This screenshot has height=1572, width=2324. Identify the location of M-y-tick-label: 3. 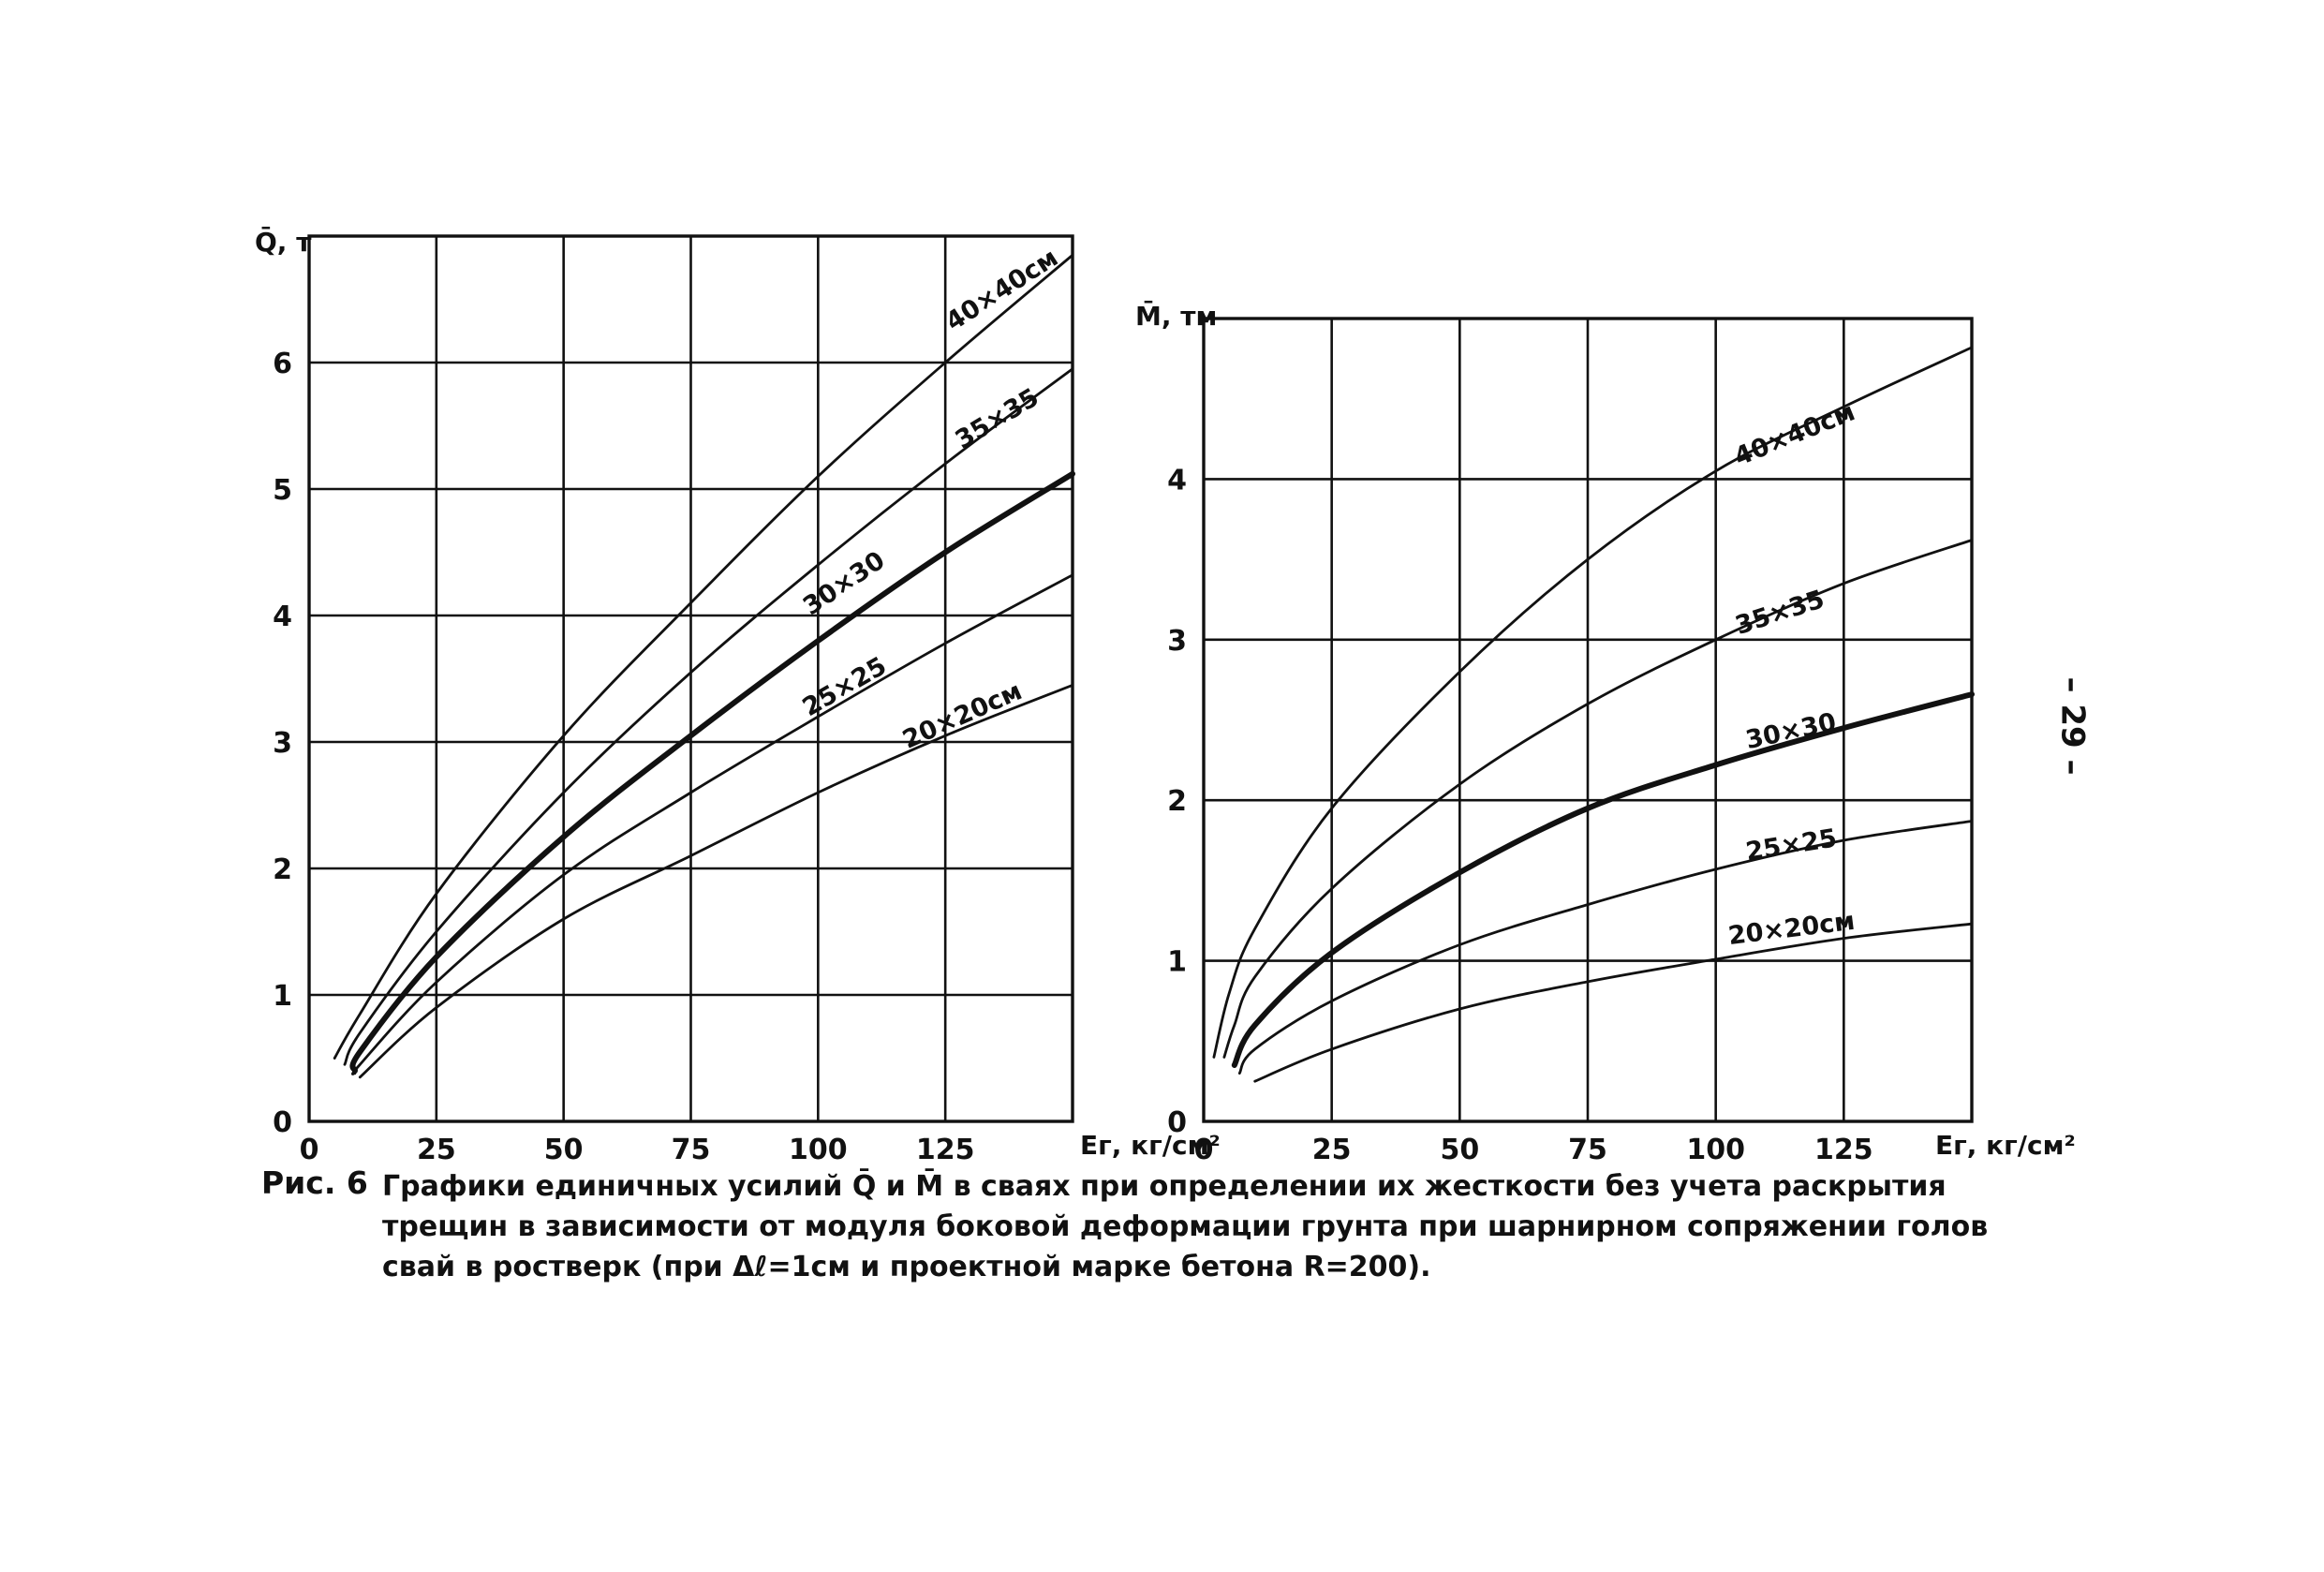
(1177, 642).